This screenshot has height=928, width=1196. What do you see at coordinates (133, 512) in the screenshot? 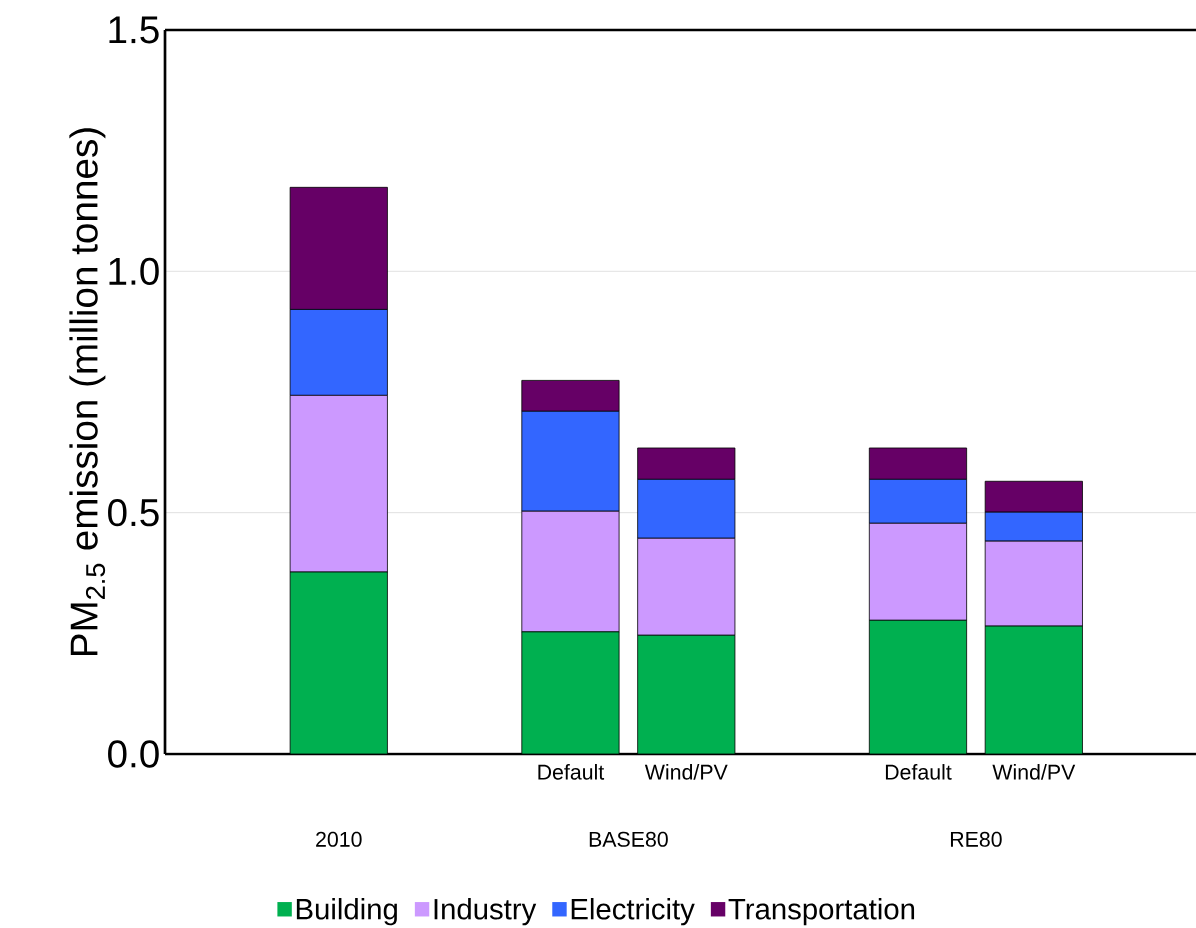
I see `y-tick-label: 0.5` at bounding box center [133, 512].